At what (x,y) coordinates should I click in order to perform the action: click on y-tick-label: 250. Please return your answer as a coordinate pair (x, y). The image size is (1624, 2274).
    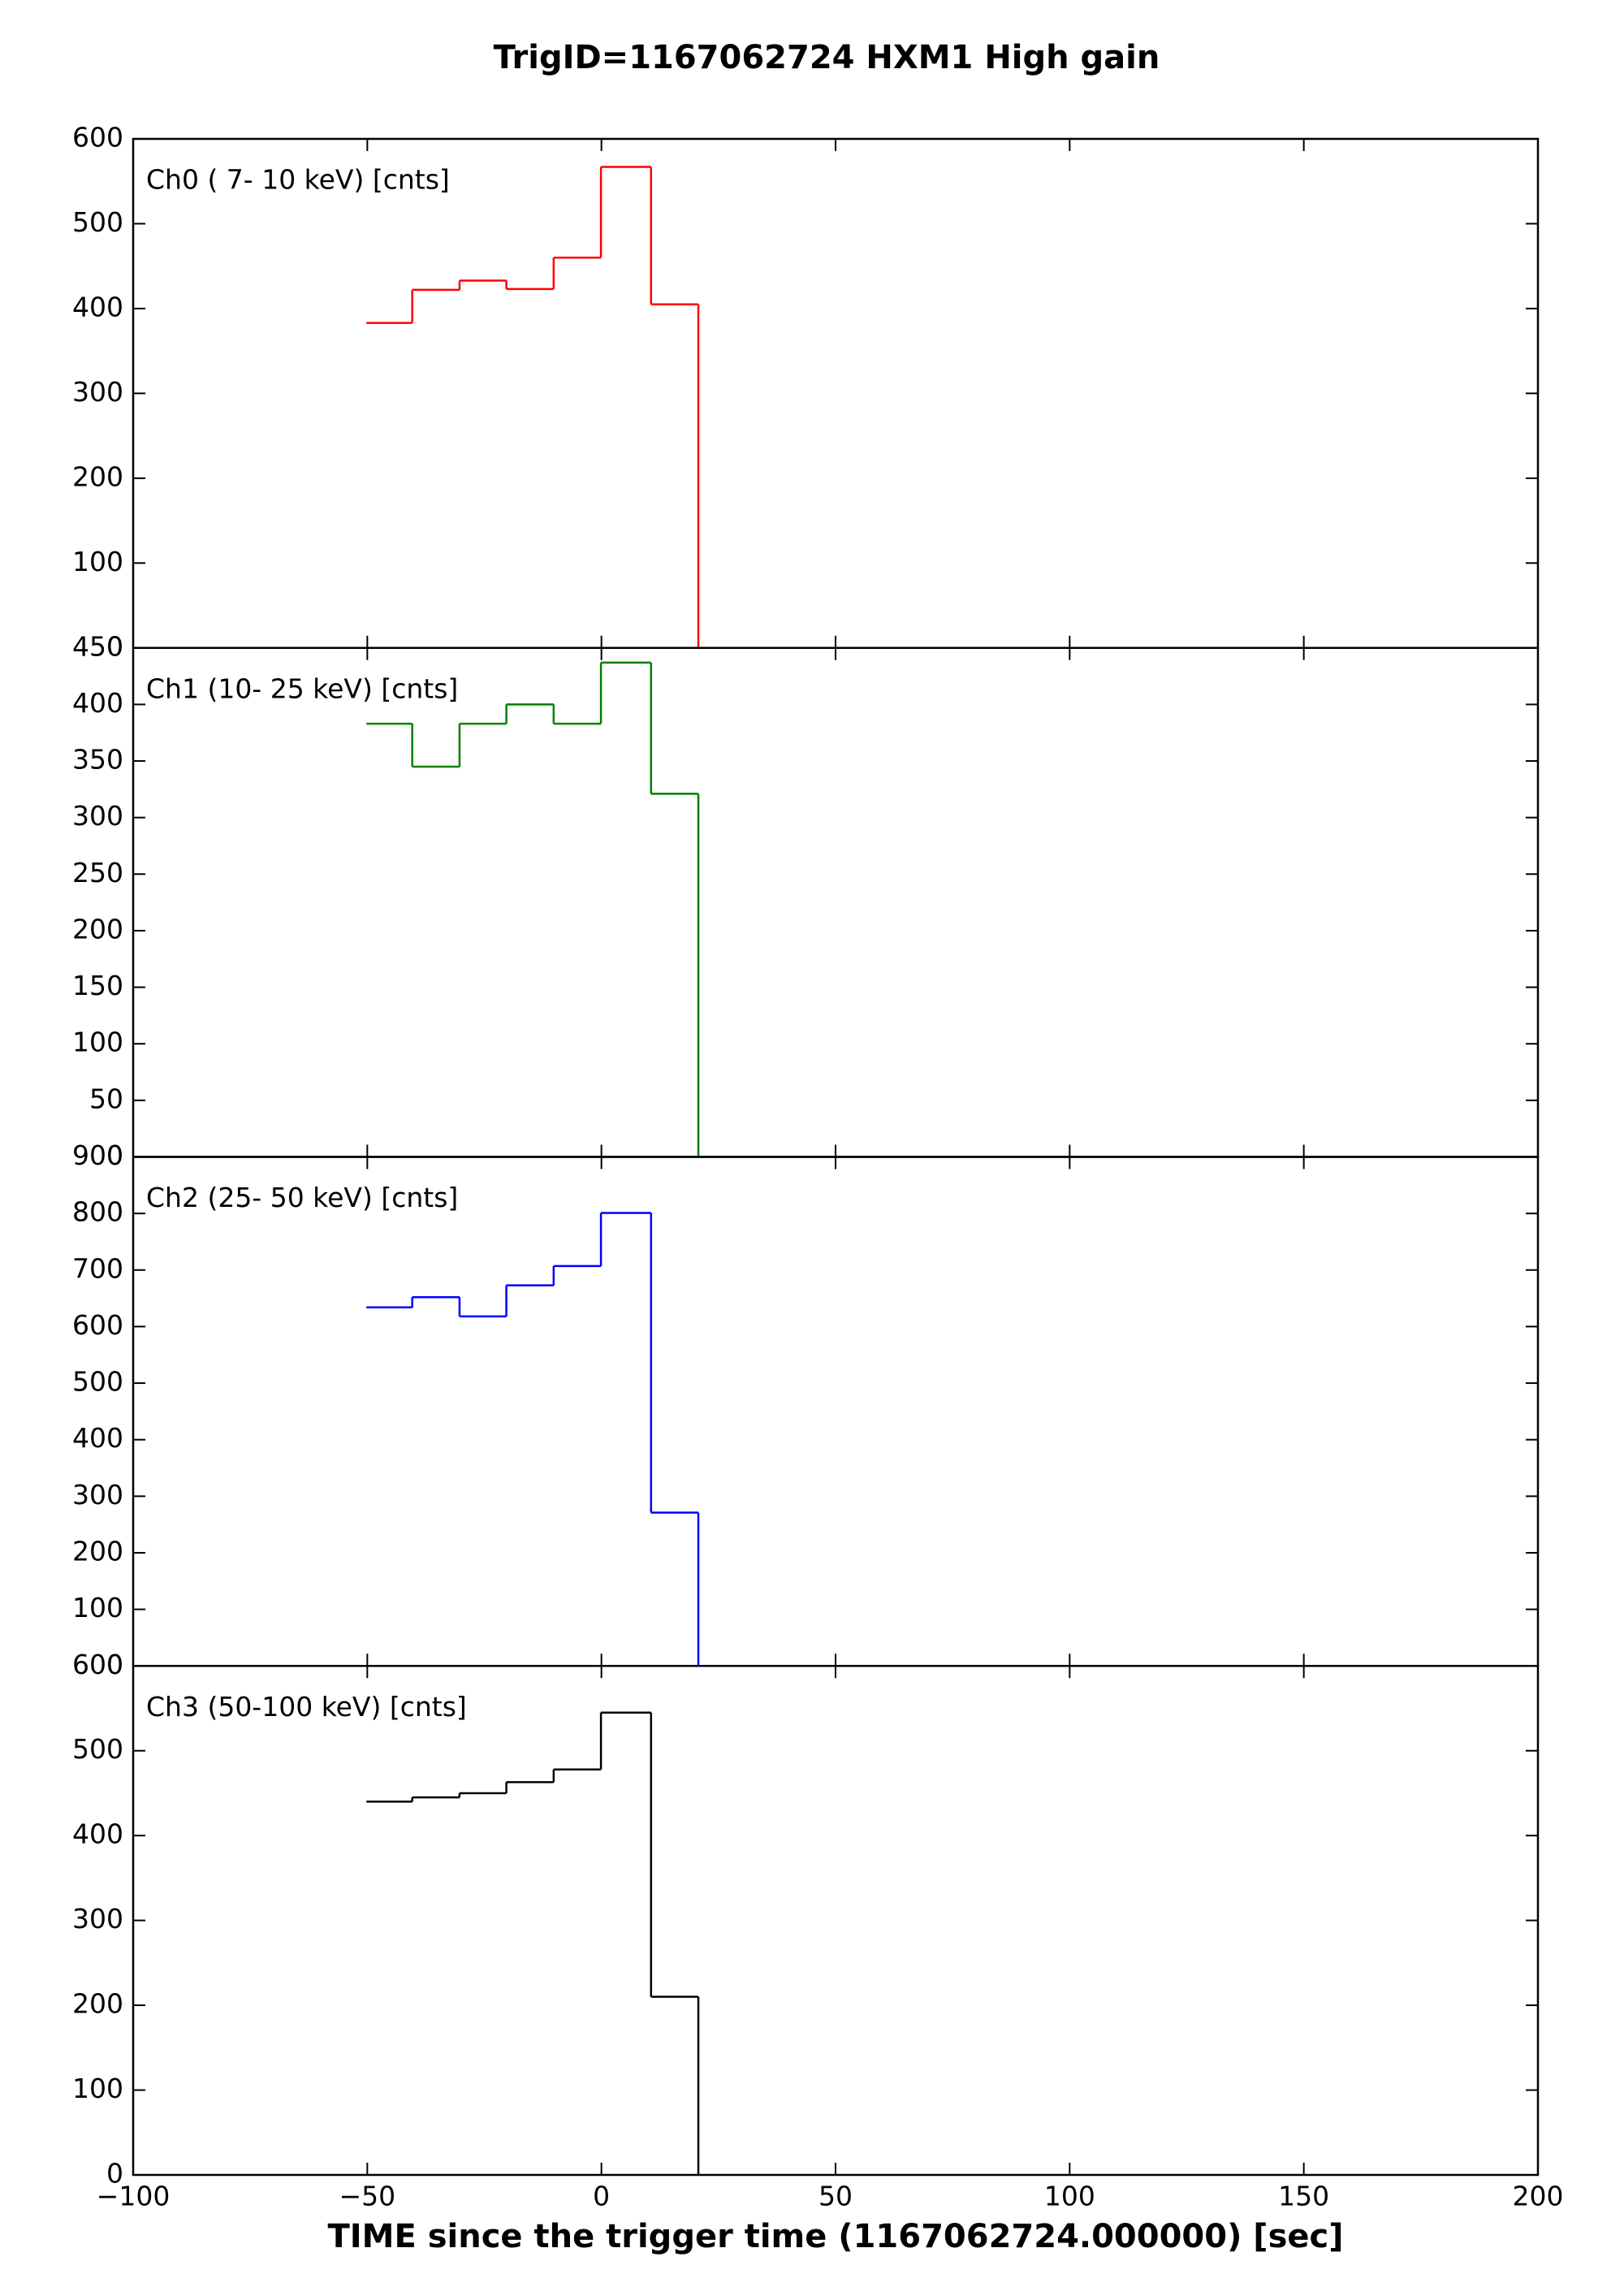
    Looking at the image, I should click on (98, 872).